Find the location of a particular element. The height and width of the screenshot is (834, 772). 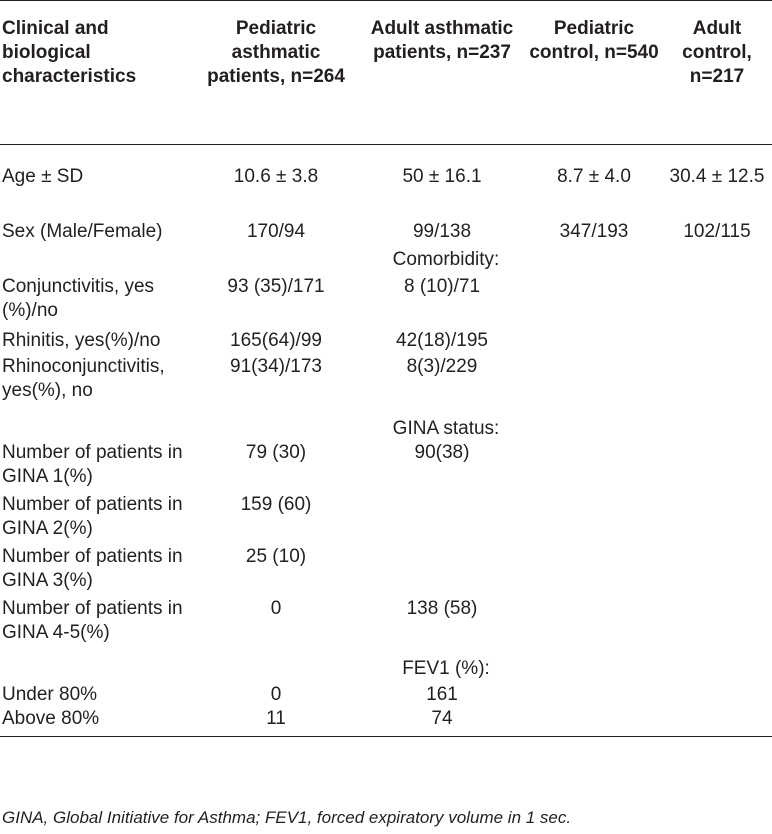

cell-value: 50 ± 16.1 is located at coordinates (442, 176).